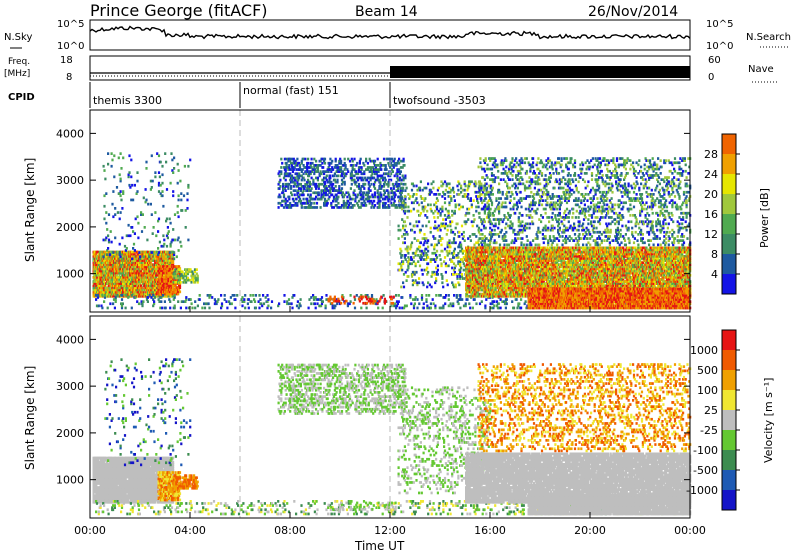  I want to click on nave-tick-bottom: 0, so click(711, 77).